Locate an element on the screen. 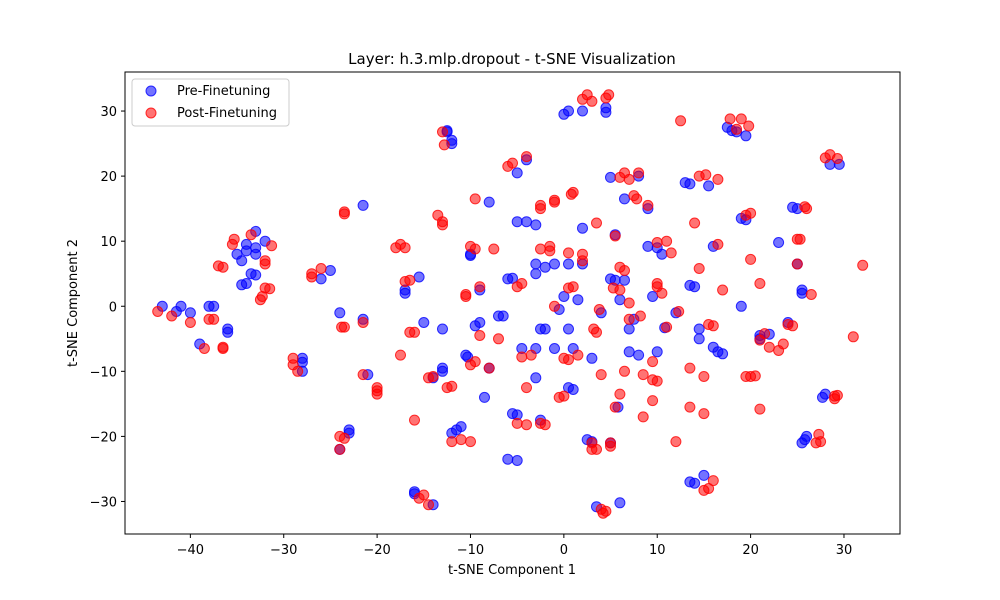 The height and width of the screenshot is (600, 1000). y-tick-label: 30 is located at coordinates (108, 112).